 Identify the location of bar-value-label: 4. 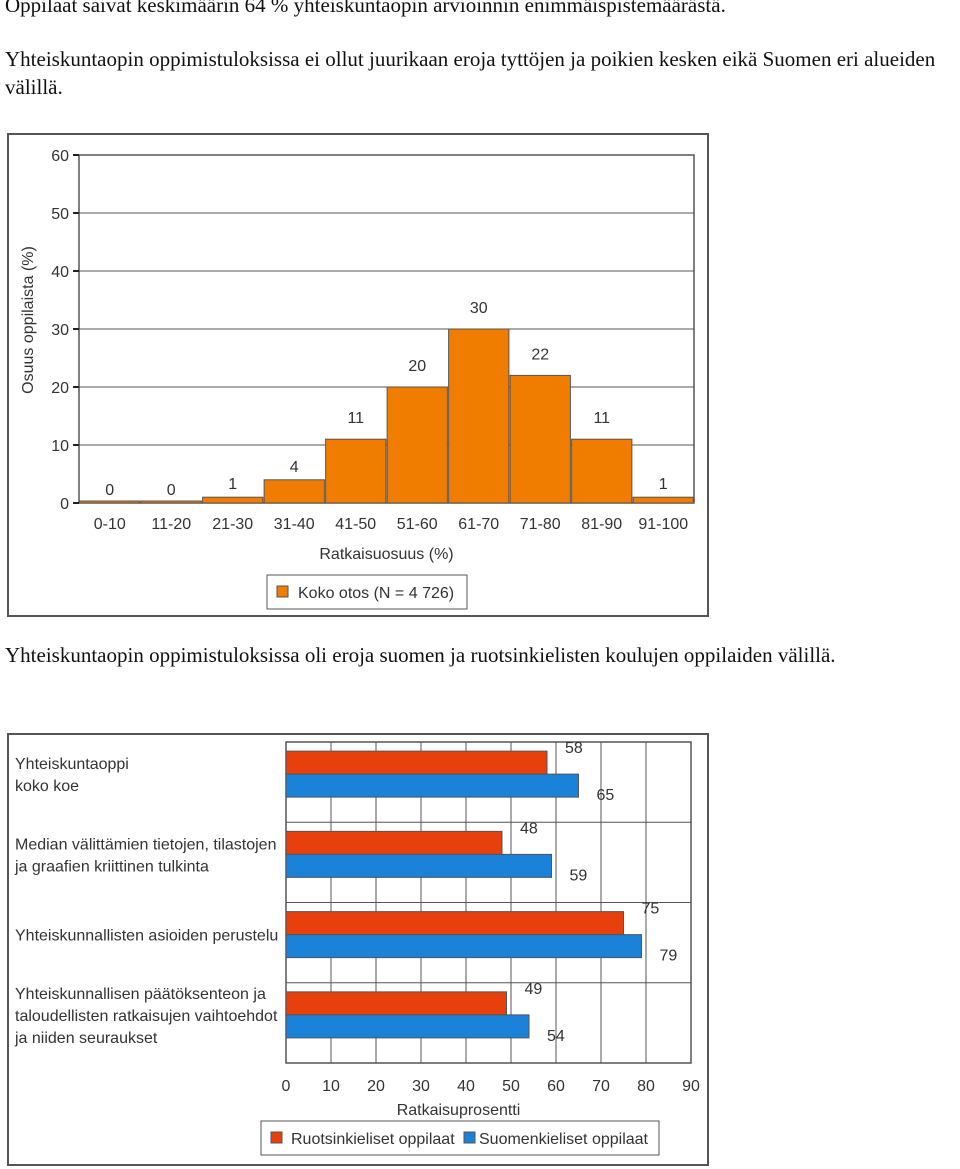
(294, 467).